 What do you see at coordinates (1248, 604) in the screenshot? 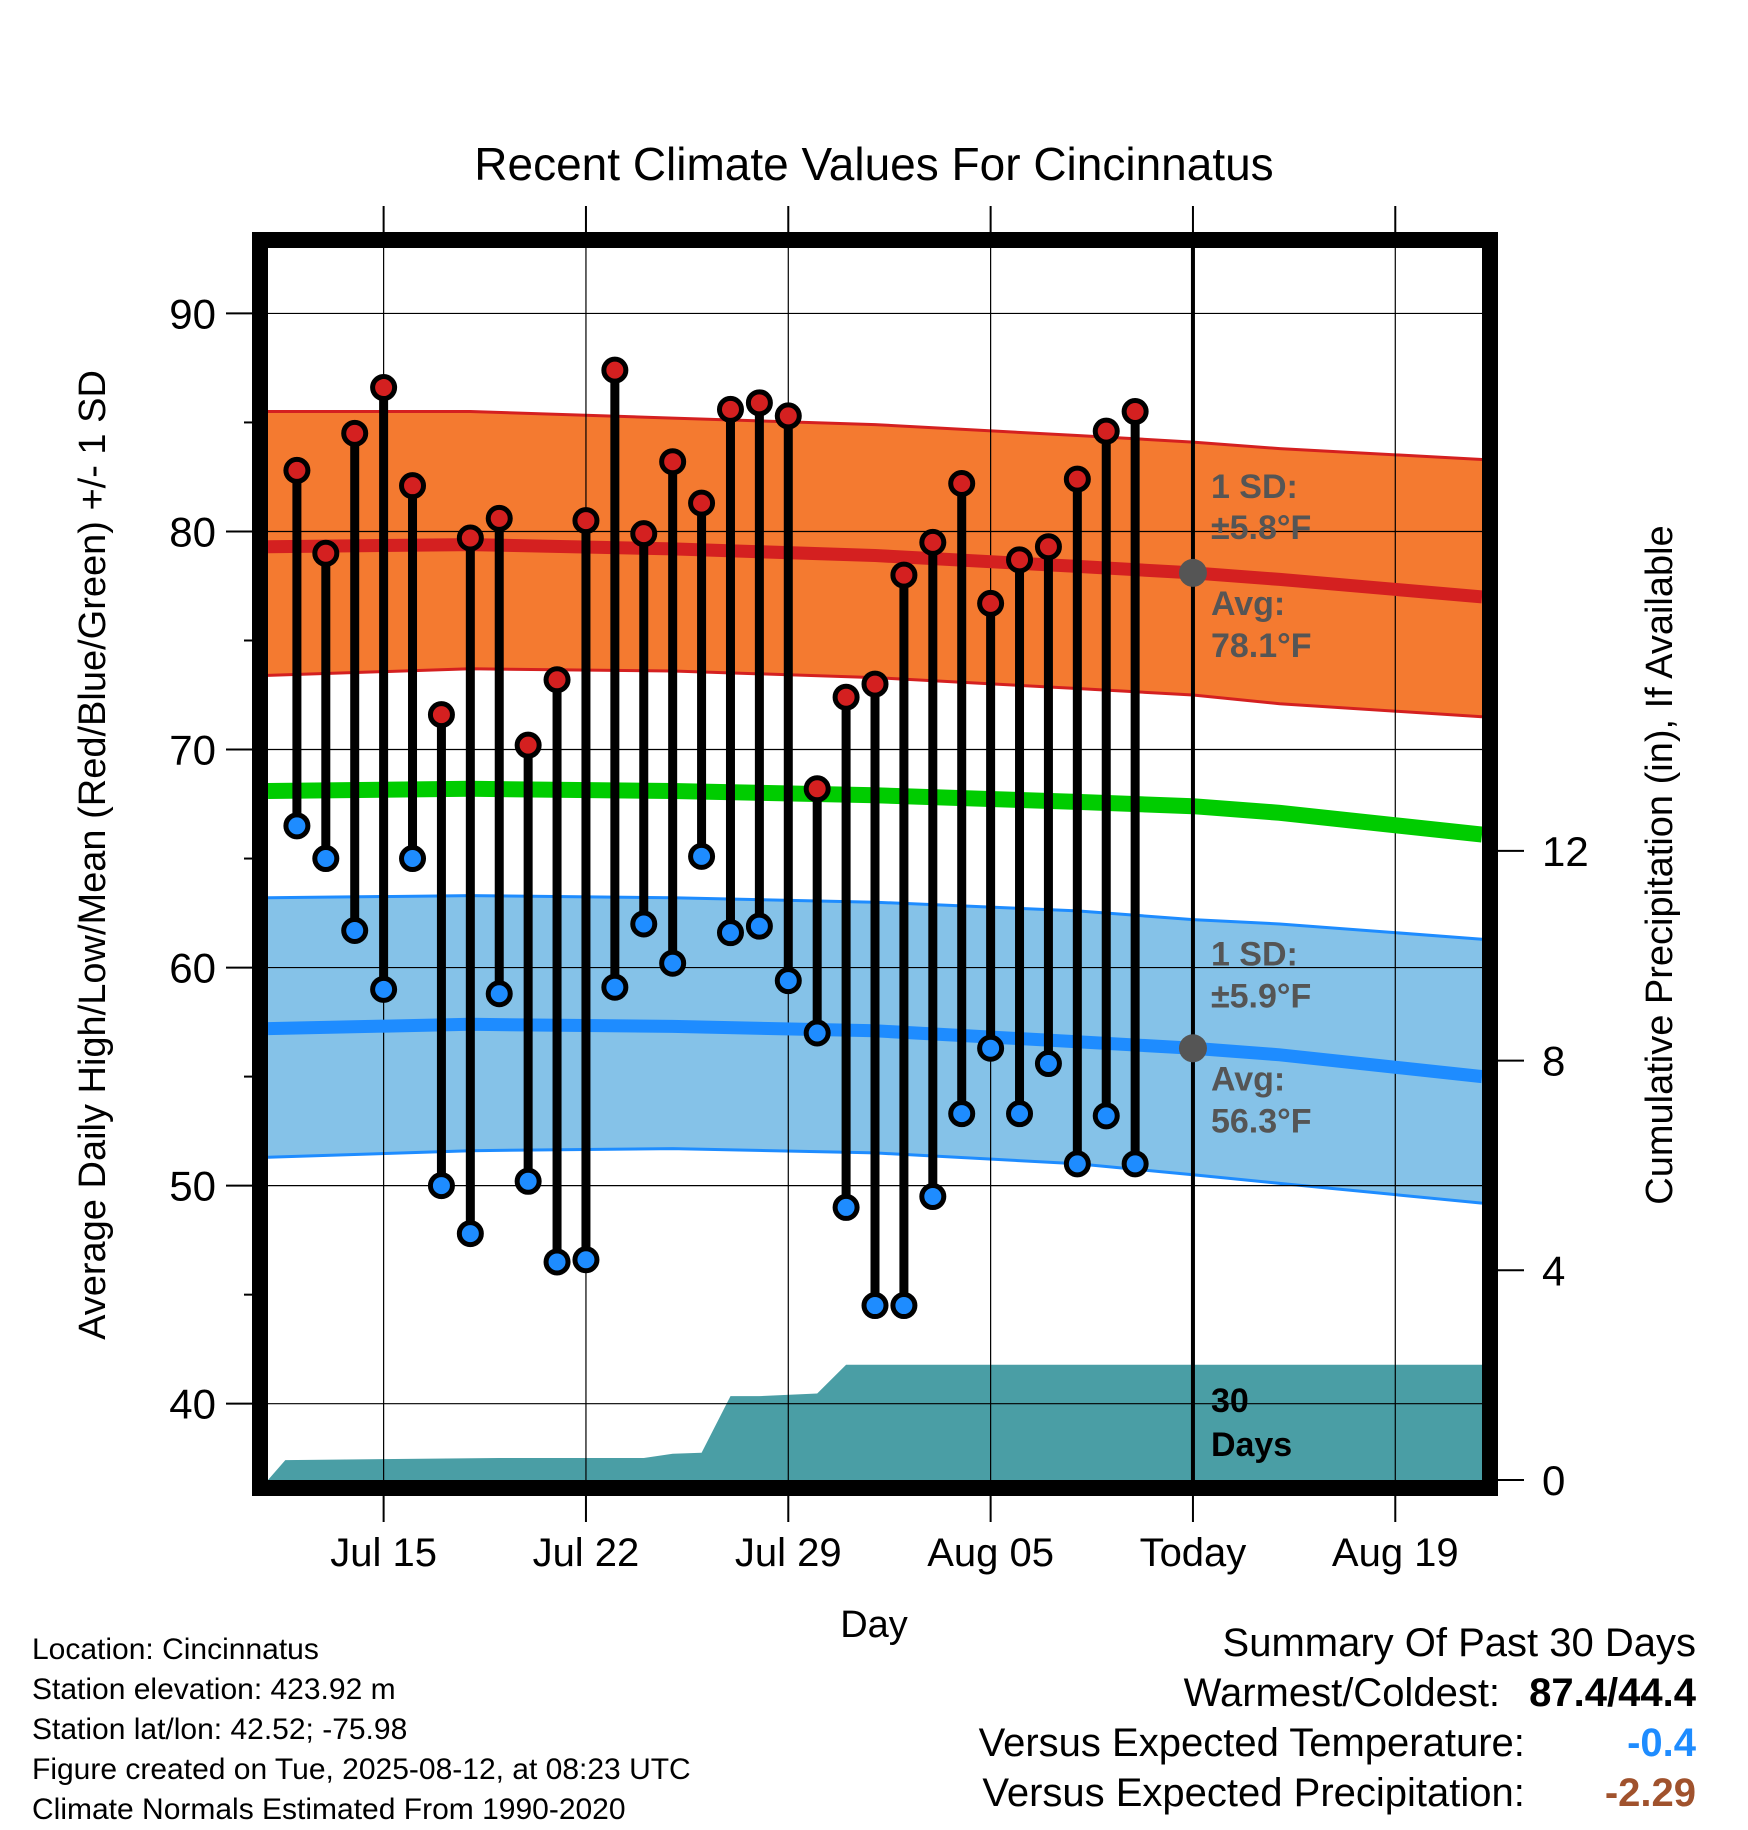
I see `high-avg-label: Avg:` at bounding box center [1248, 604].